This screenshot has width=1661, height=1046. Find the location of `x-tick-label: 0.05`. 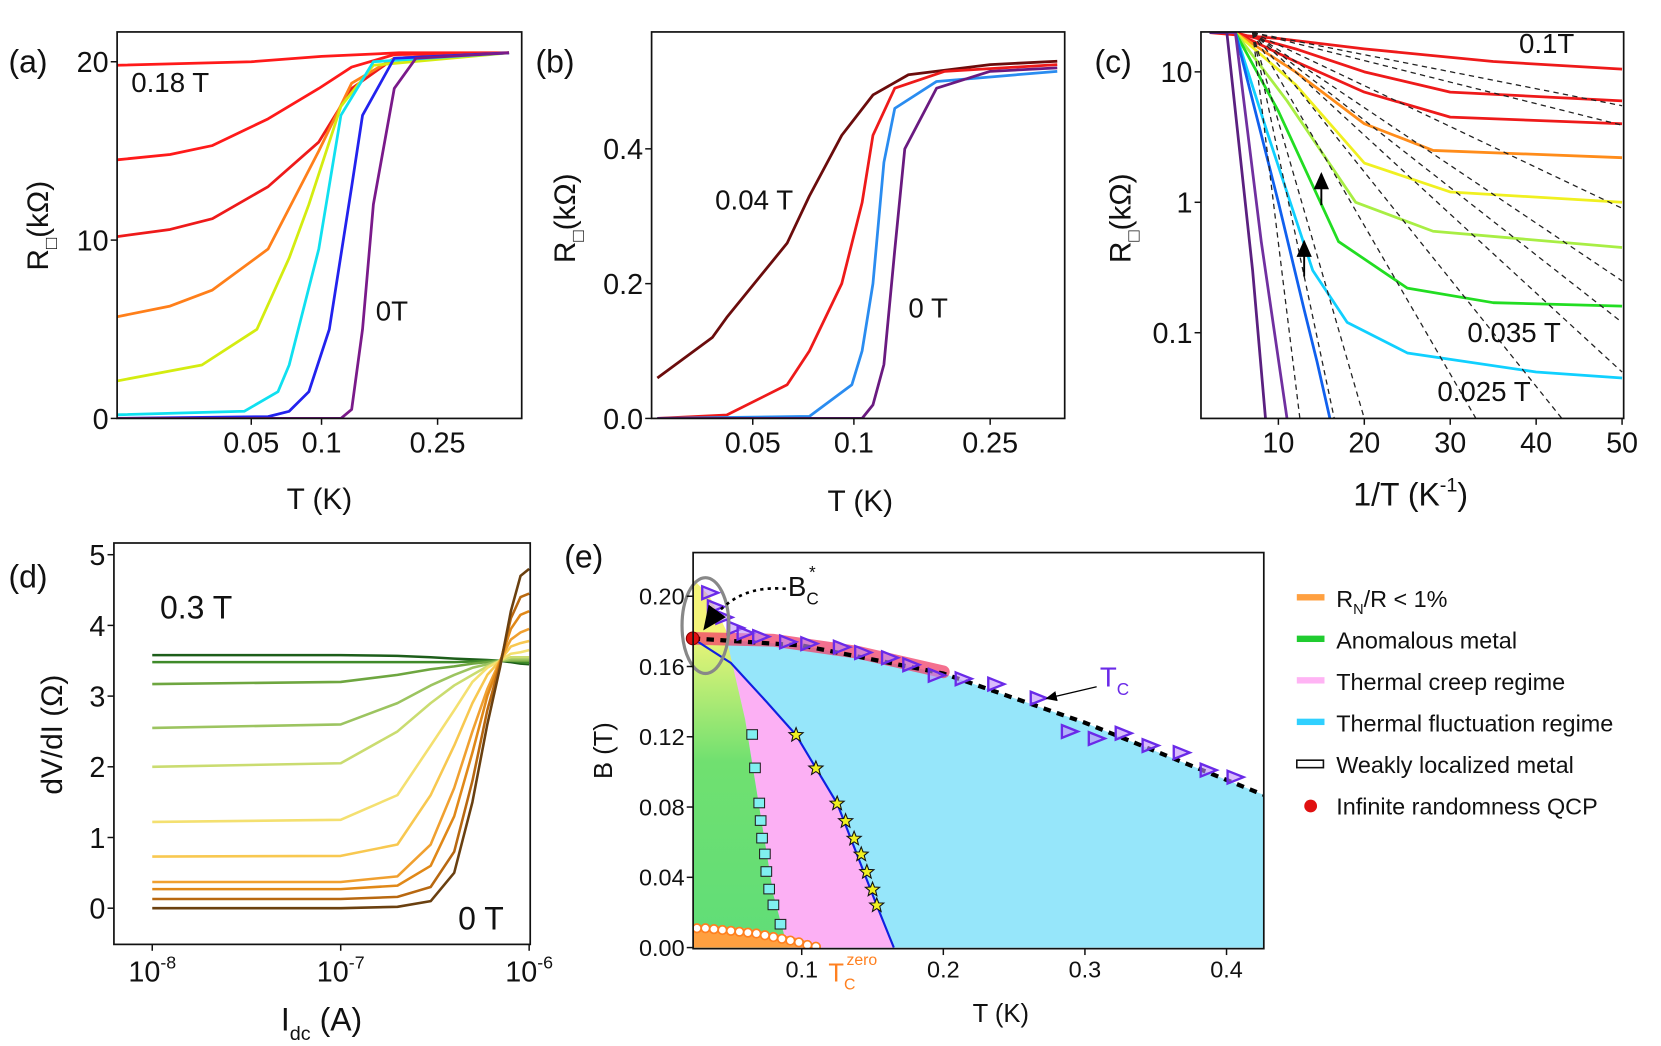

x-tick-label: 0.05 is located at coordinates (251, 443).